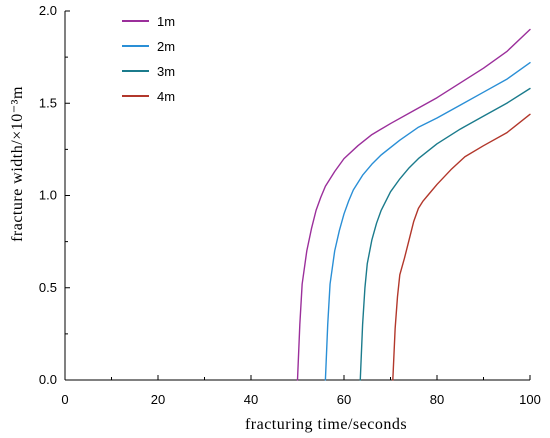 The width and height of the screenshot is (550, 438). What do you see at coordinates (166, 46) in the screenshot?
I see `legend-label-2m: 2m` at bounding box center [166, 46].